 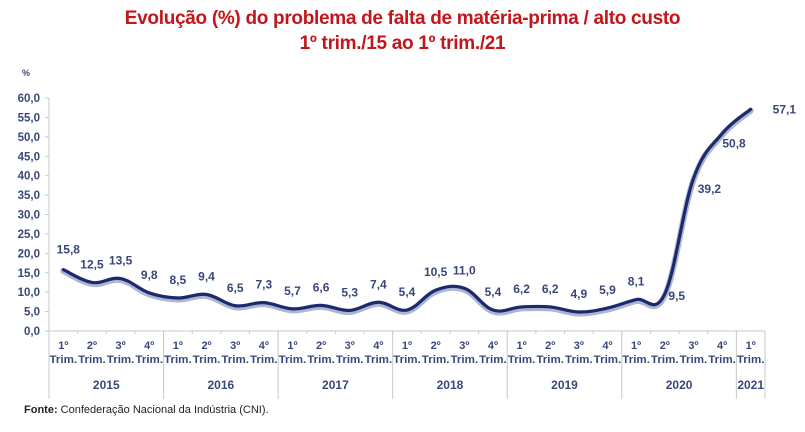 I want to click on data-label: 5,3, so click(x=349, y=292).